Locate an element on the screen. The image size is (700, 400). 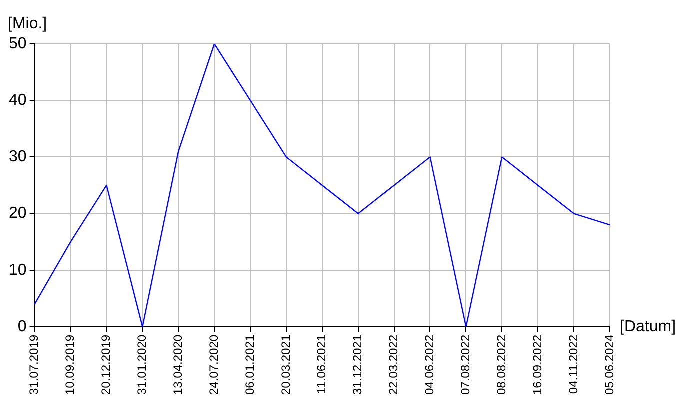
y-tick-label: 40 is located at coordinates (18, 100).